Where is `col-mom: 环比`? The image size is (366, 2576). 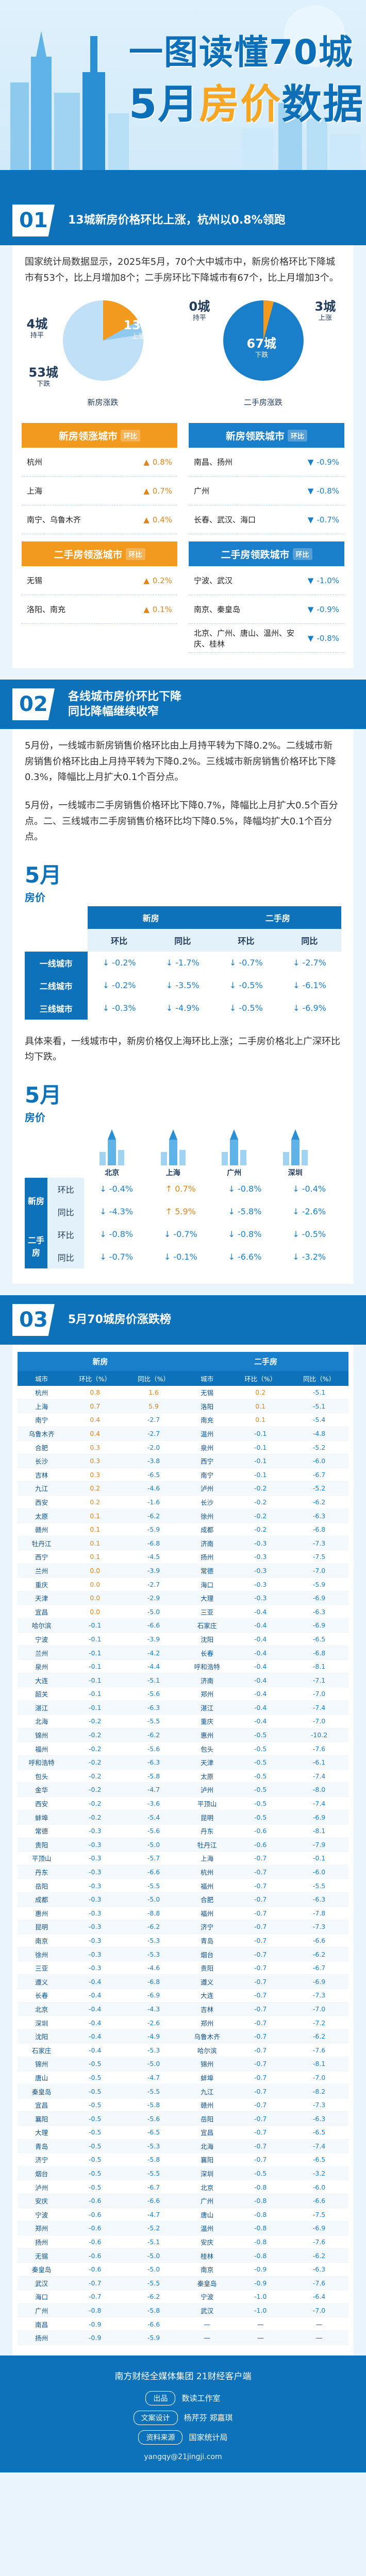 col-mom: 环比 is located at coordinates (119, 940).